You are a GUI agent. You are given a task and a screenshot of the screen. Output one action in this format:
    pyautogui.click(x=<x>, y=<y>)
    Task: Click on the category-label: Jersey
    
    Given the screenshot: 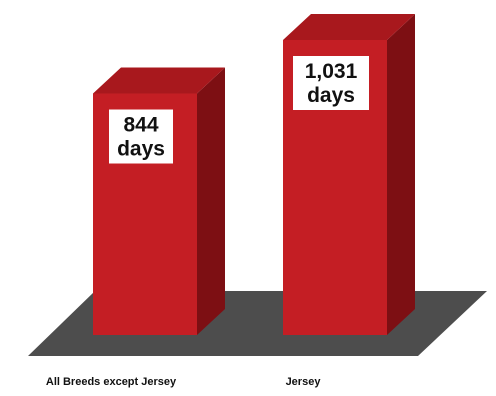 What is the action you would take?
    pyautogui.click(x=304, y=382)
    